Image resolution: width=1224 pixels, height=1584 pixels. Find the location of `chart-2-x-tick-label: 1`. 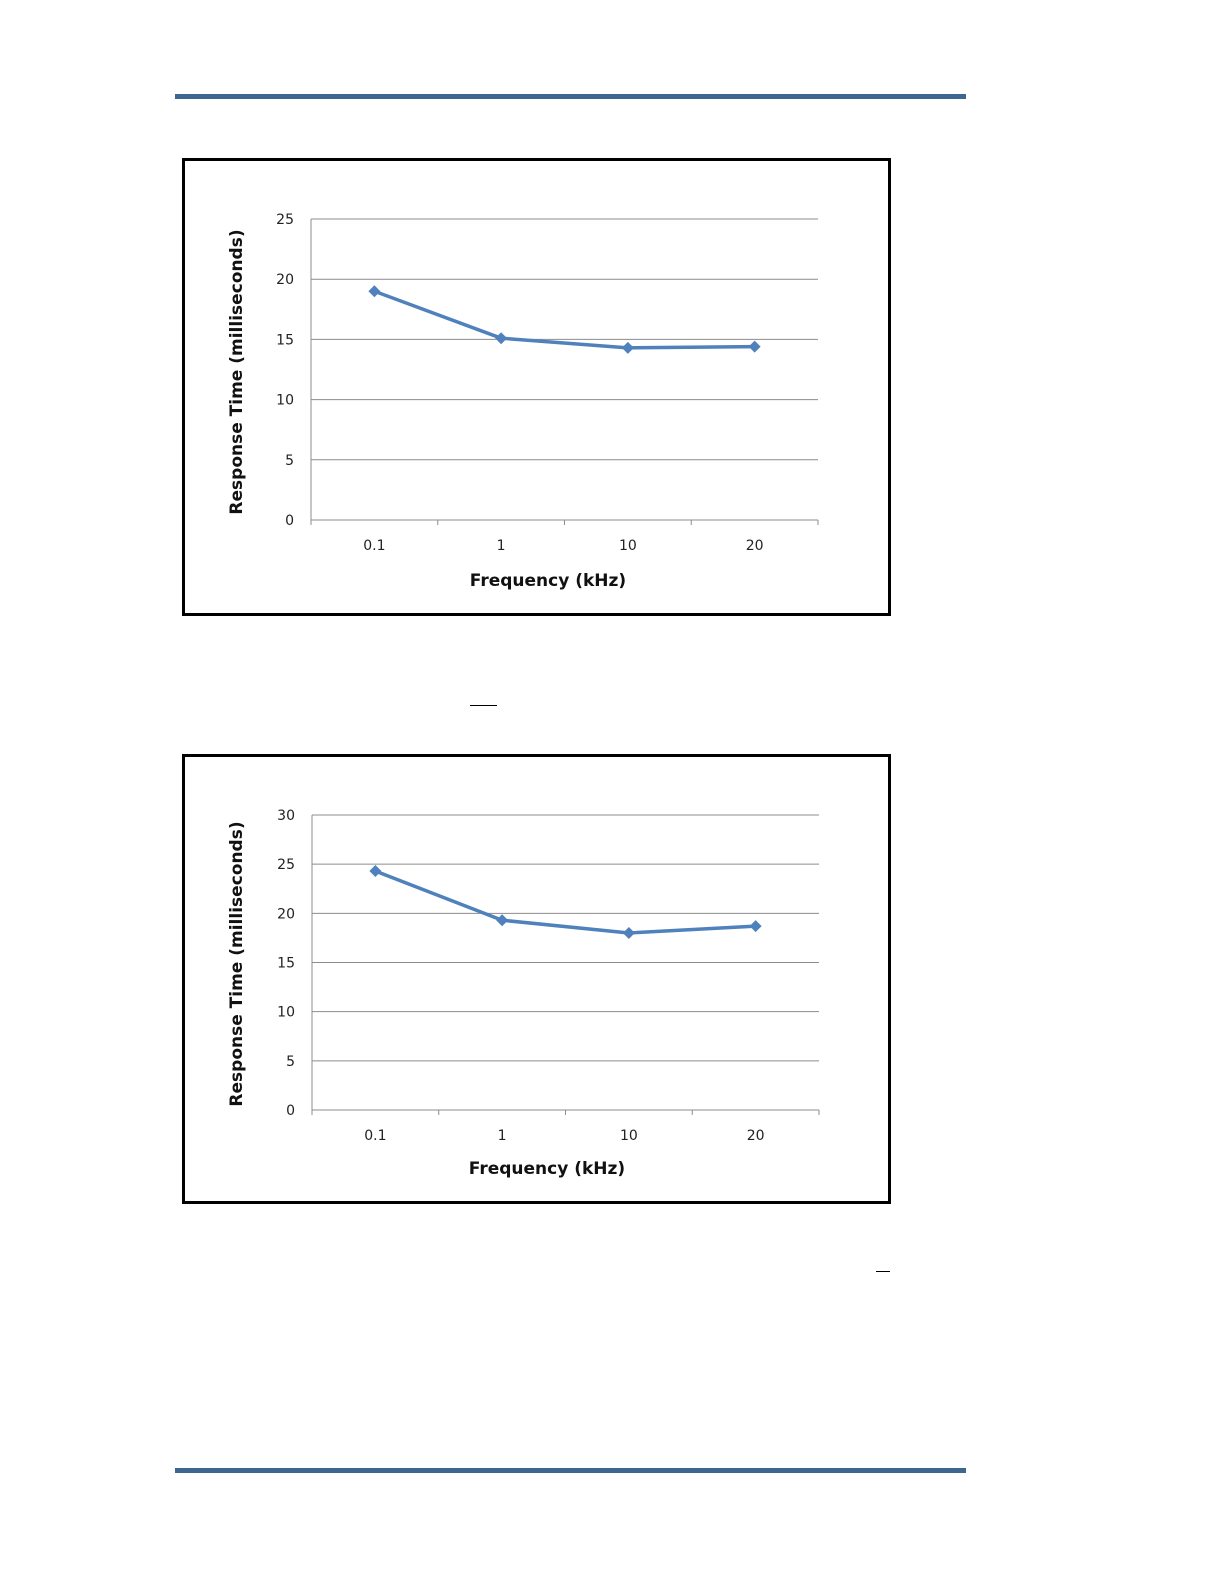

chart-2-x-tick-label: 1 is located at coordinates (502, 1136).